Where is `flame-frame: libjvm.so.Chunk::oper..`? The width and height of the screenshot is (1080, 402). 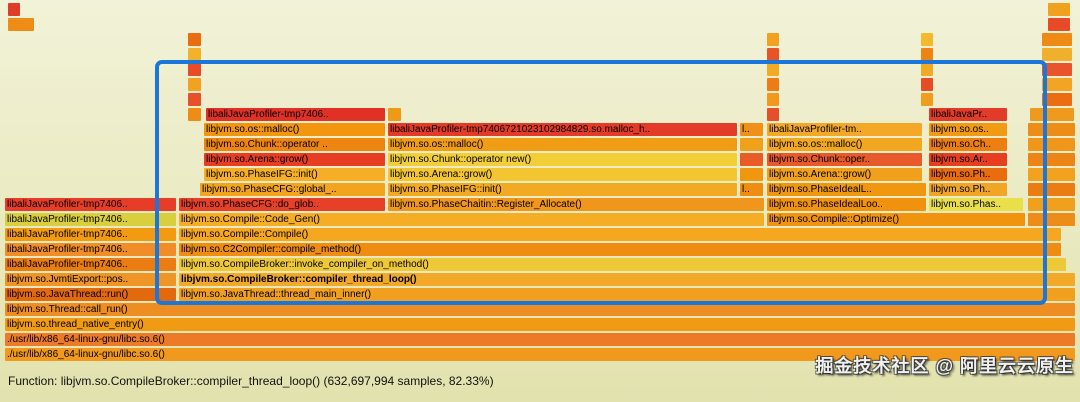
flame-frame: libjvm.so.Chunk::oper.. is located at coordinates (844, 159).